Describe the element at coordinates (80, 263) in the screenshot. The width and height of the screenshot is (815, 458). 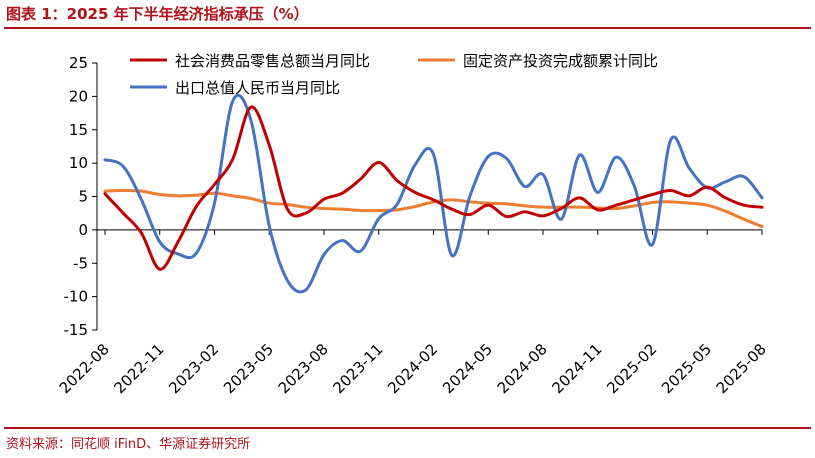
I see `y-tick-label: -5` at that location.